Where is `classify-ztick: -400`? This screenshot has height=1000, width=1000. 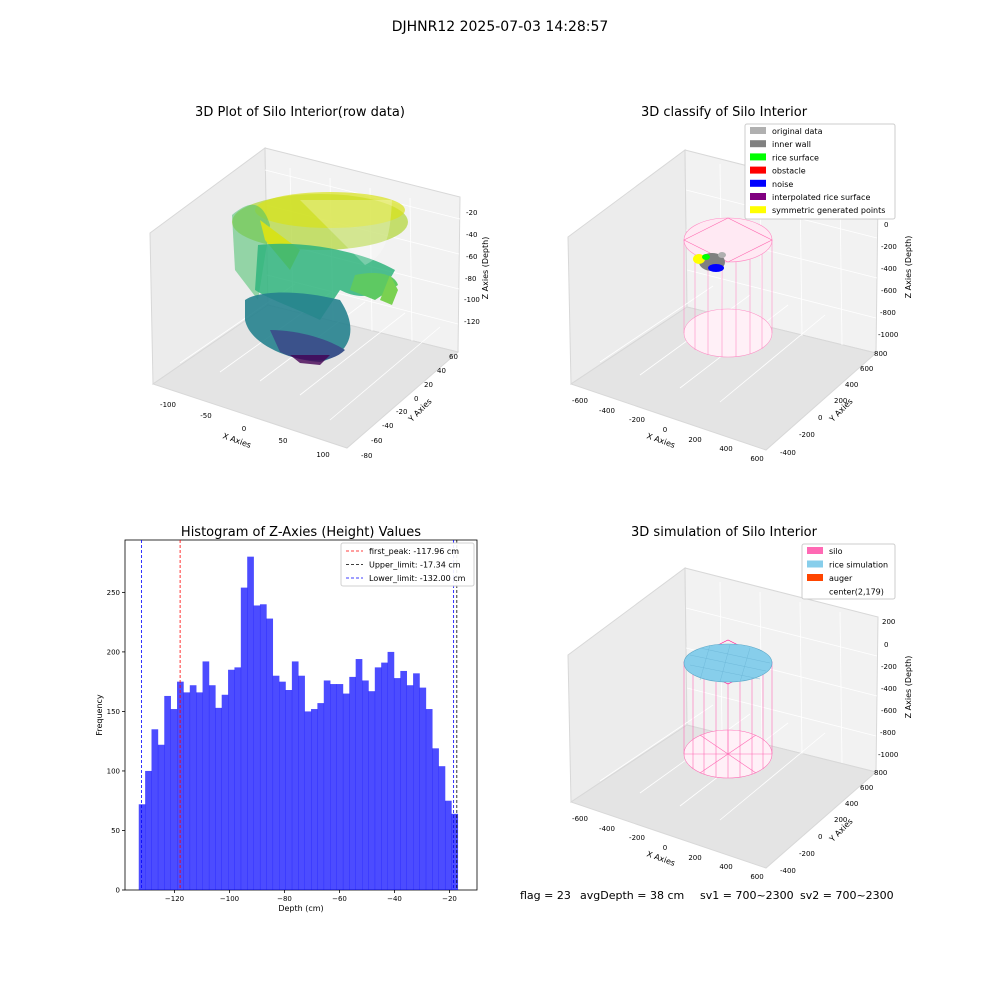
classify-ztick: -400 is located at coordinates (889, 269).